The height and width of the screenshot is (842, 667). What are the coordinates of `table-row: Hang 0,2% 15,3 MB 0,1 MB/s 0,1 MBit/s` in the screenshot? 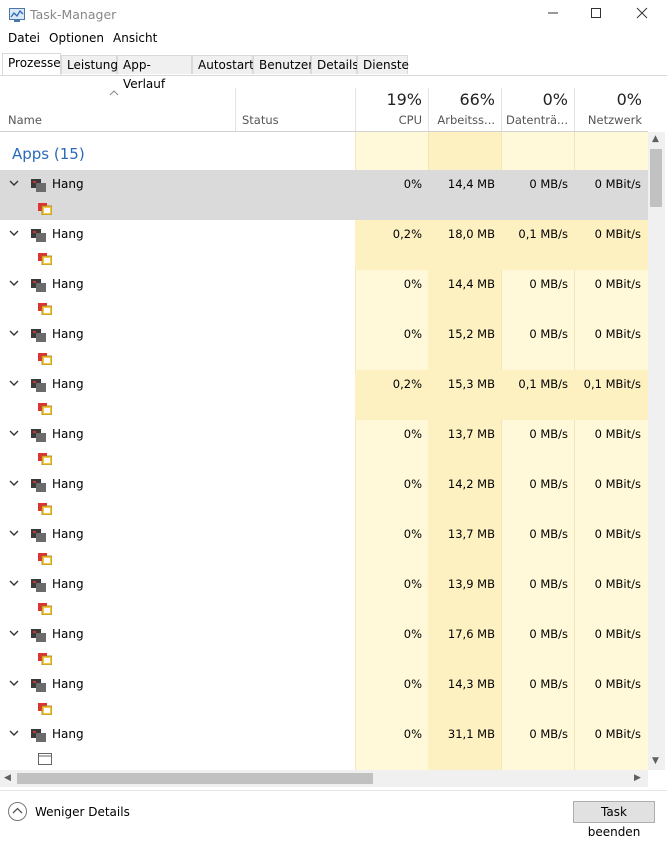 It's located at (324, 395).